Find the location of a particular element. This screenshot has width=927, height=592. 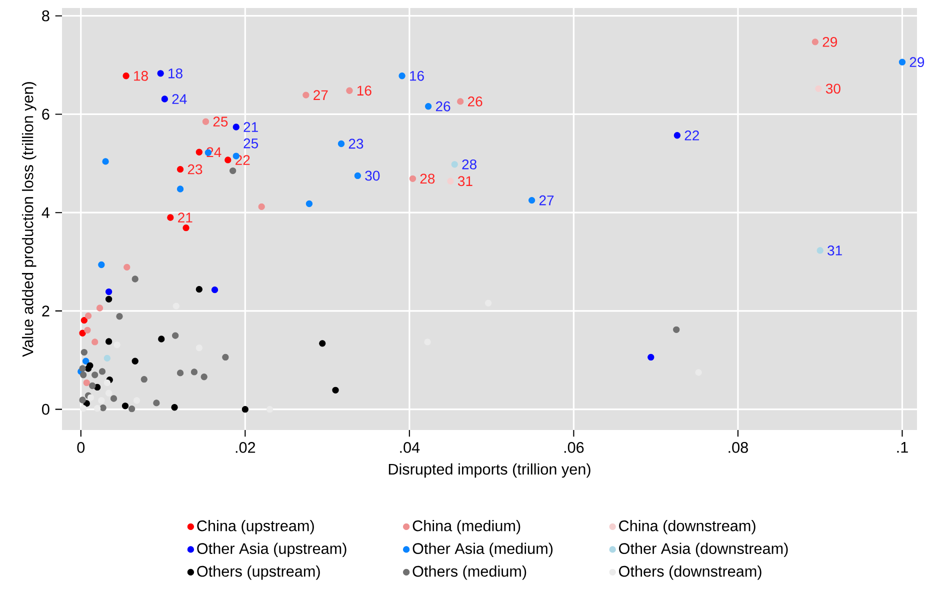

legend-label: China (downstream) is located at coordinates (687, 527).